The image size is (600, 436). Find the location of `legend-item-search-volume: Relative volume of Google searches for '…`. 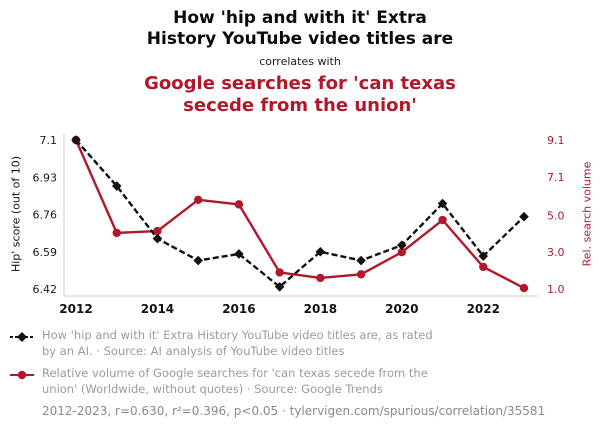

legend-item-search-volume: Relative volume of Google searches for '… is located at coordinates (301, 381).